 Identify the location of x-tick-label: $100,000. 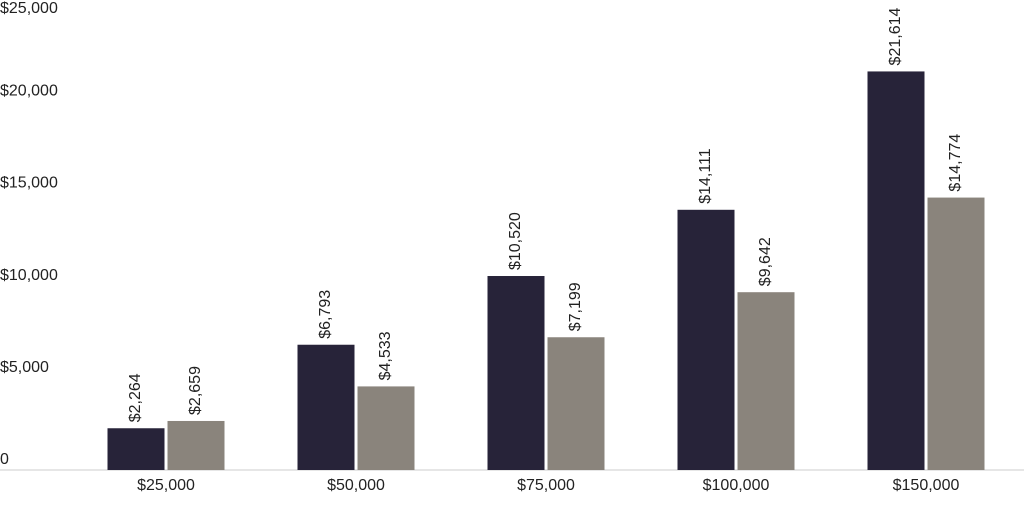
(736, 485).